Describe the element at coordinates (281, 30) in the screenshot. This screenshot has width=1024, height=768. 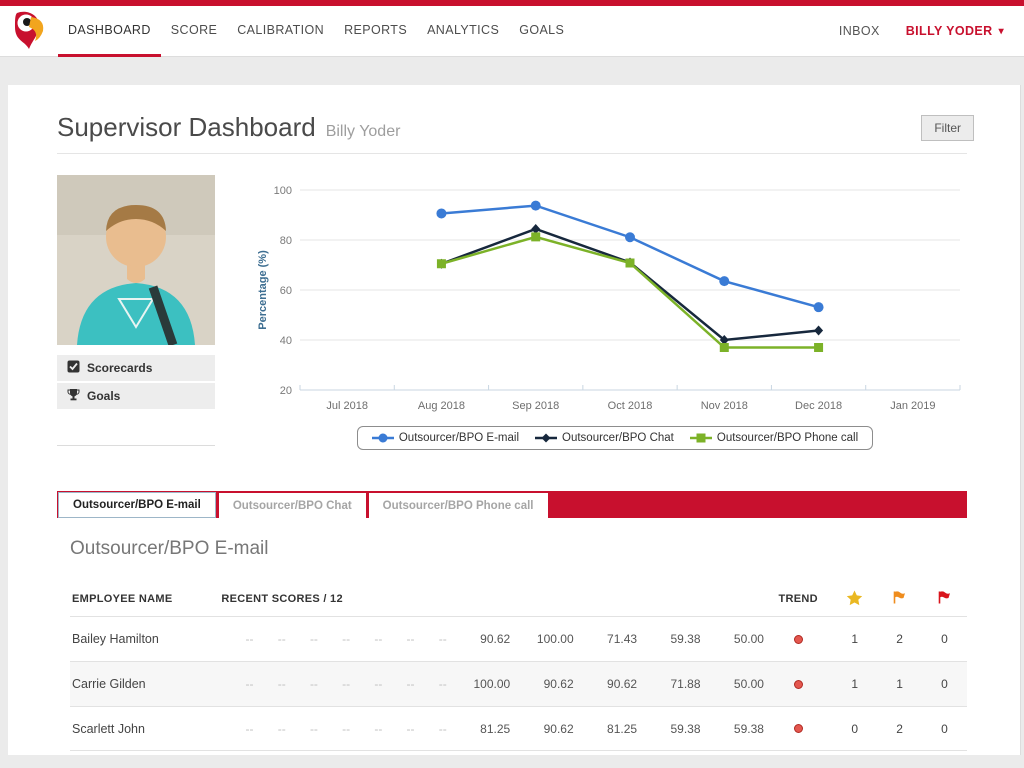
I see `nav-item-calibration: CALIBRATION` at that location.